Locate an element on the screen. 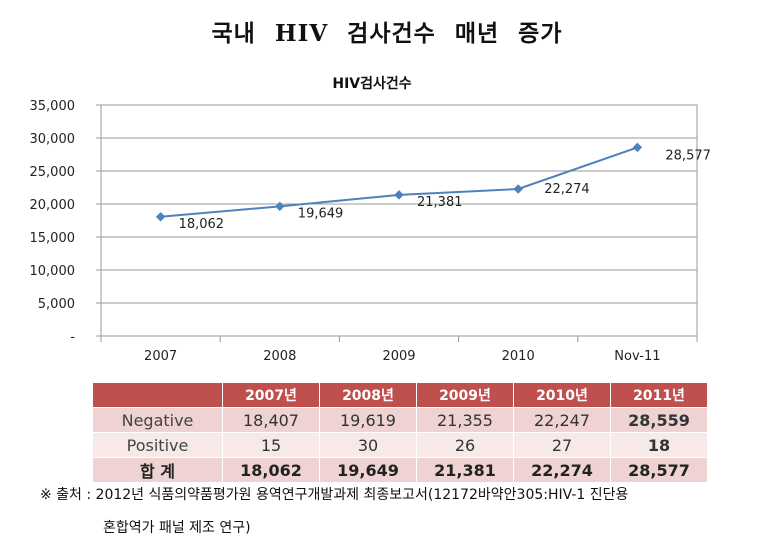  table-cell: 28,577 is located at coordinates (659, 469).